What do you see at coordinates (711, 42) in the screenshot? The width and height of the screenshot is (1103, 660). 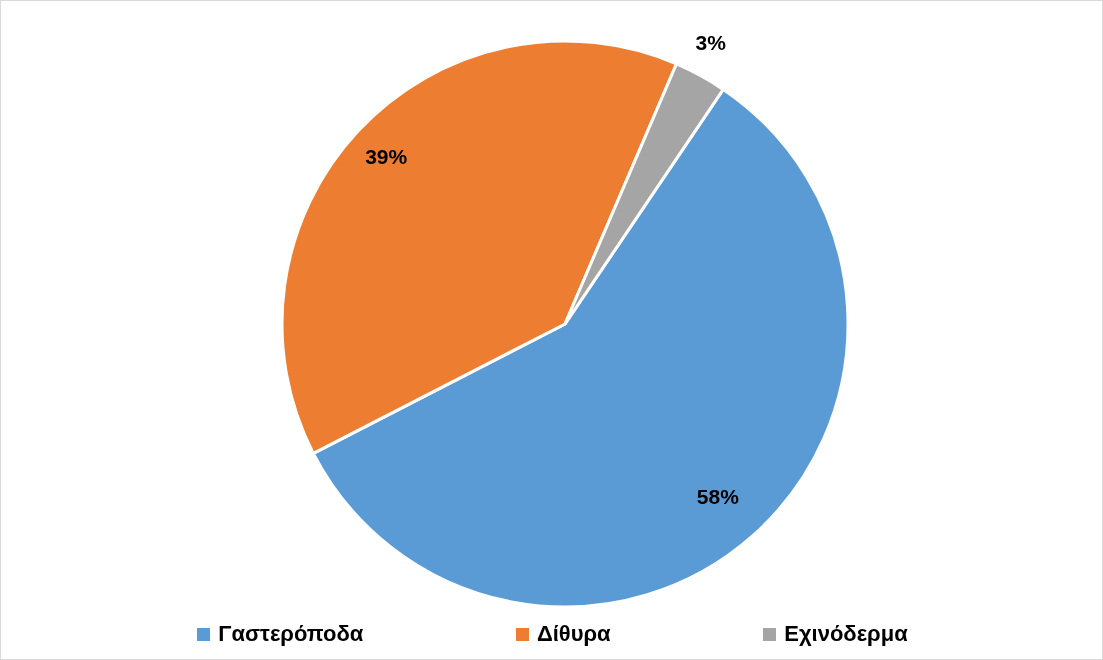 I see `data-label: 3%` at bounding box center [711, 42].